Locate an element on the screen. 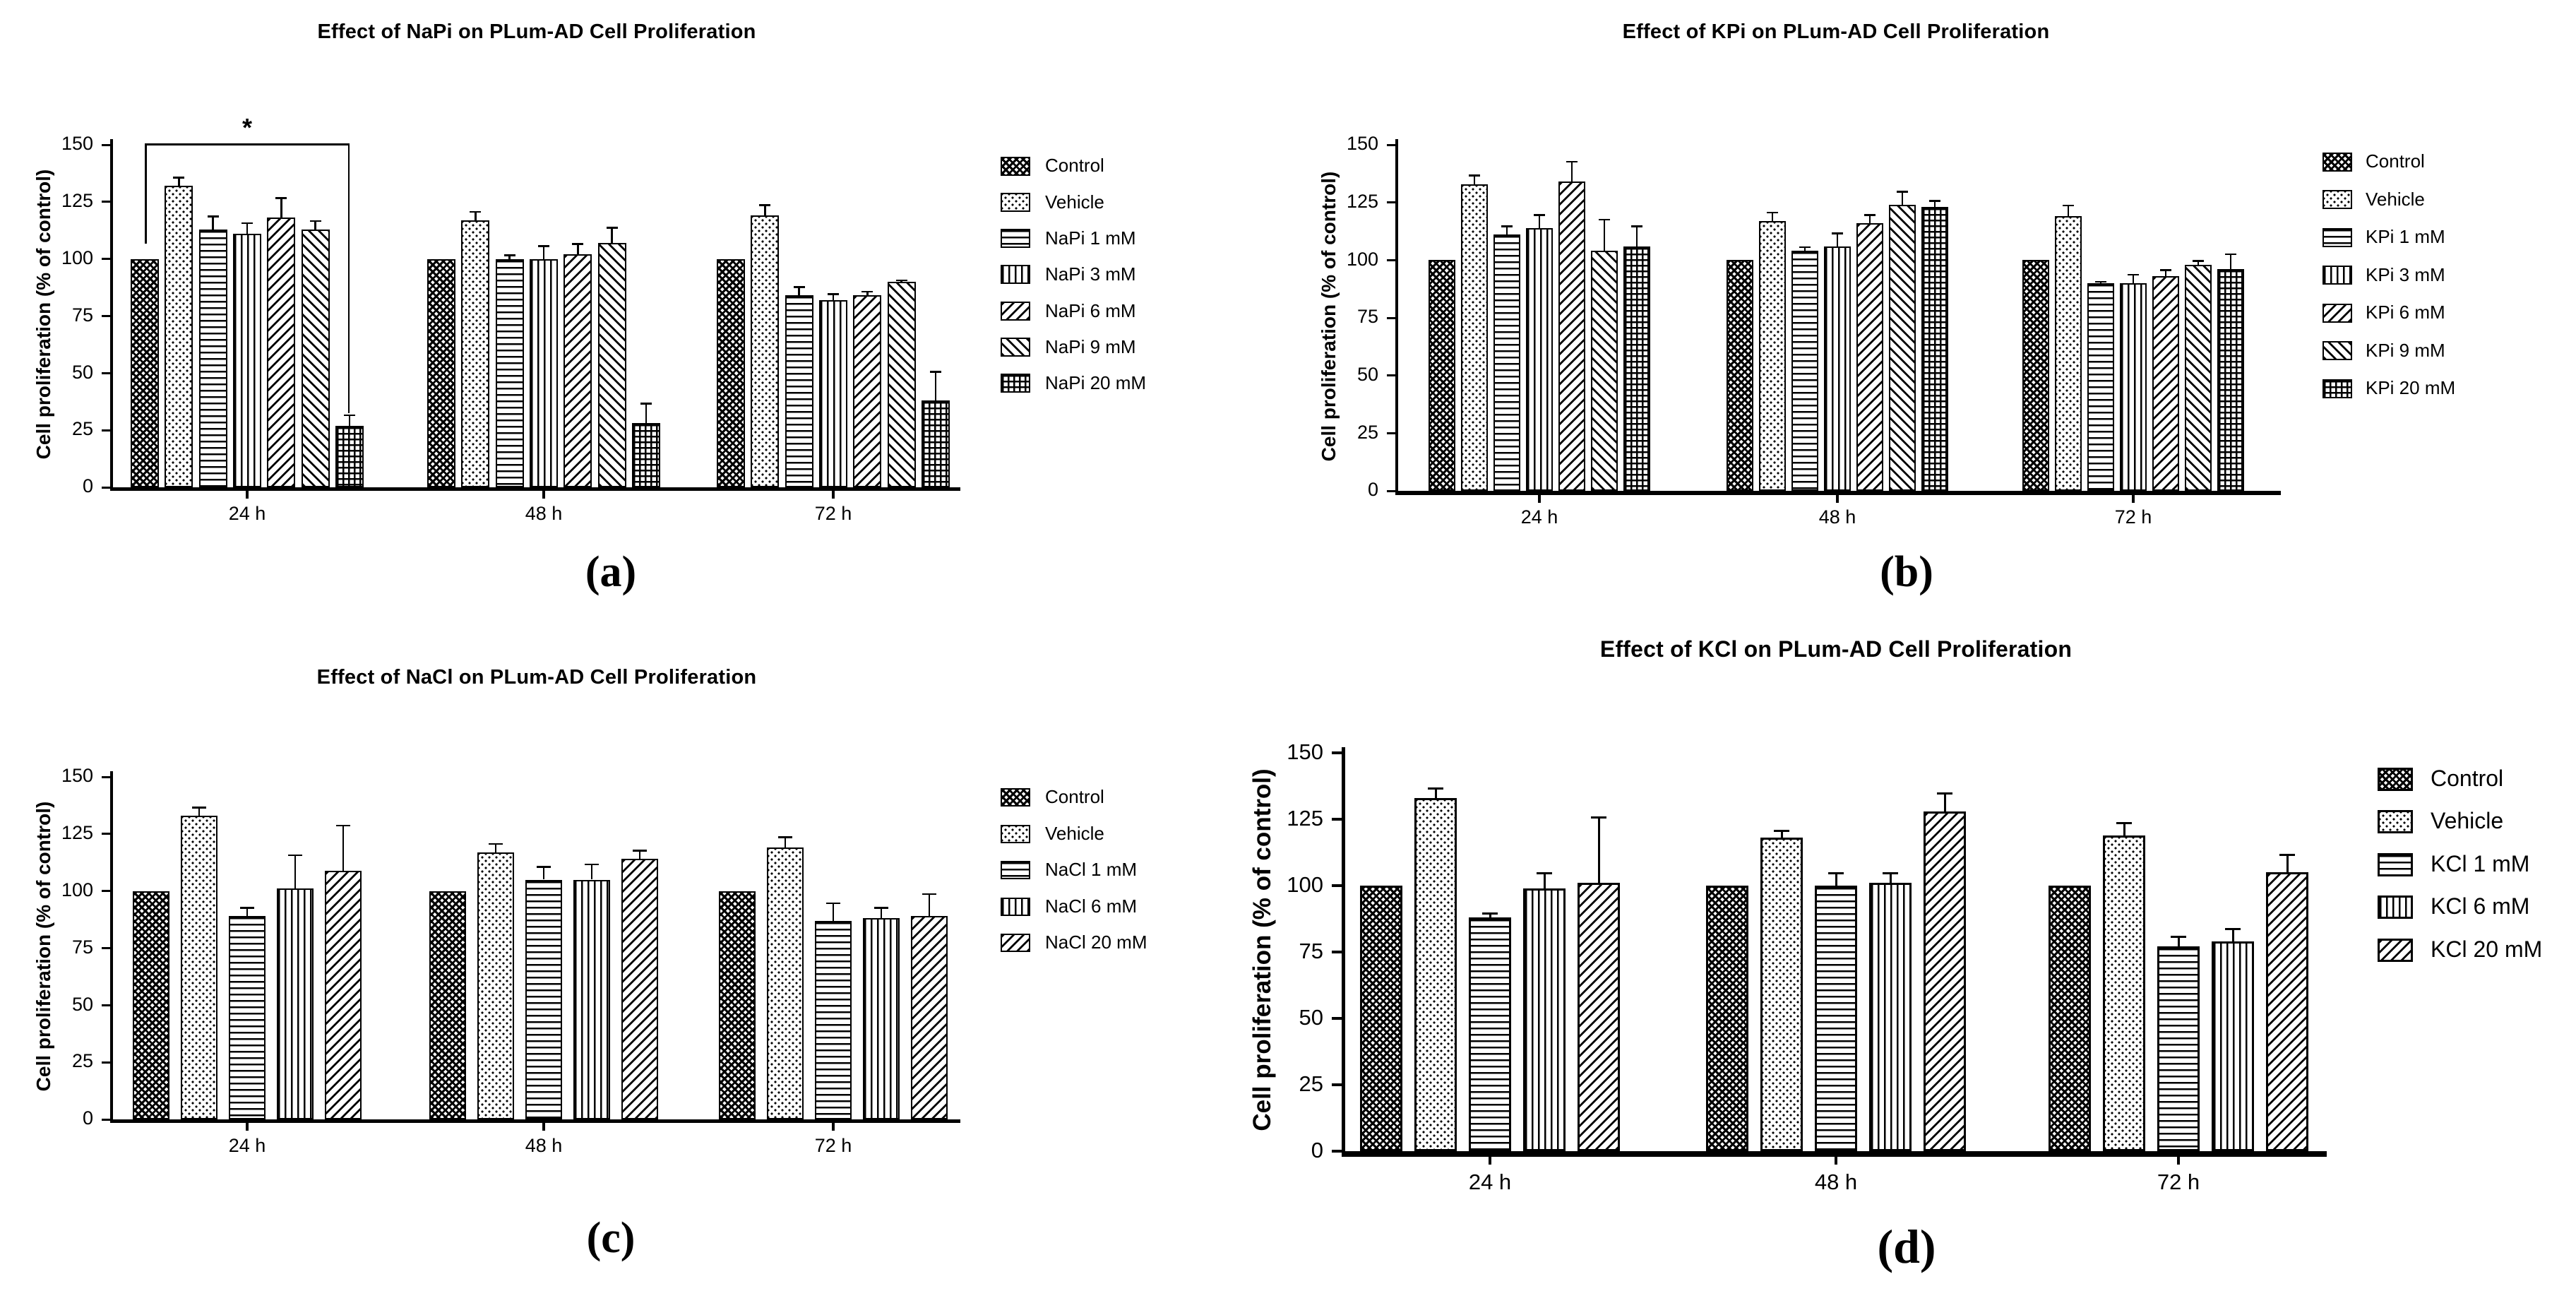  legend-label: NaPi 3 mM is located at coordinates (1090, 274).